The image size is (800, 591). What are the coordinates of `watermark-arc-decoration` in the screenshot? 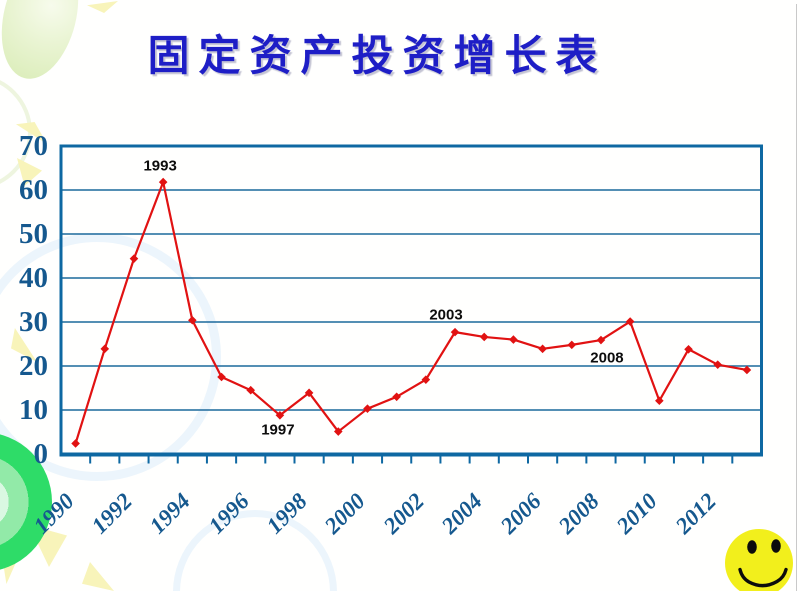 It's located at (110, 357).